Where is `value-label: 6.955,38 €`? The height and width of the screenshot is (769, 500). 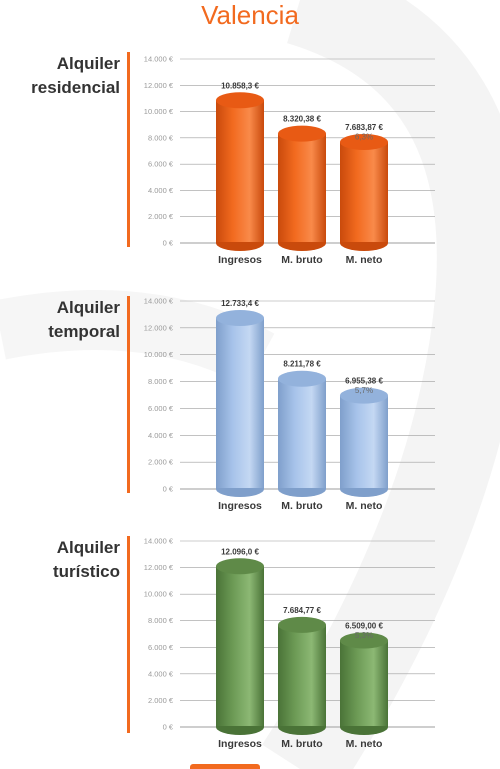 value-label: 6.955,38 € is located at coordinates (364, 381).